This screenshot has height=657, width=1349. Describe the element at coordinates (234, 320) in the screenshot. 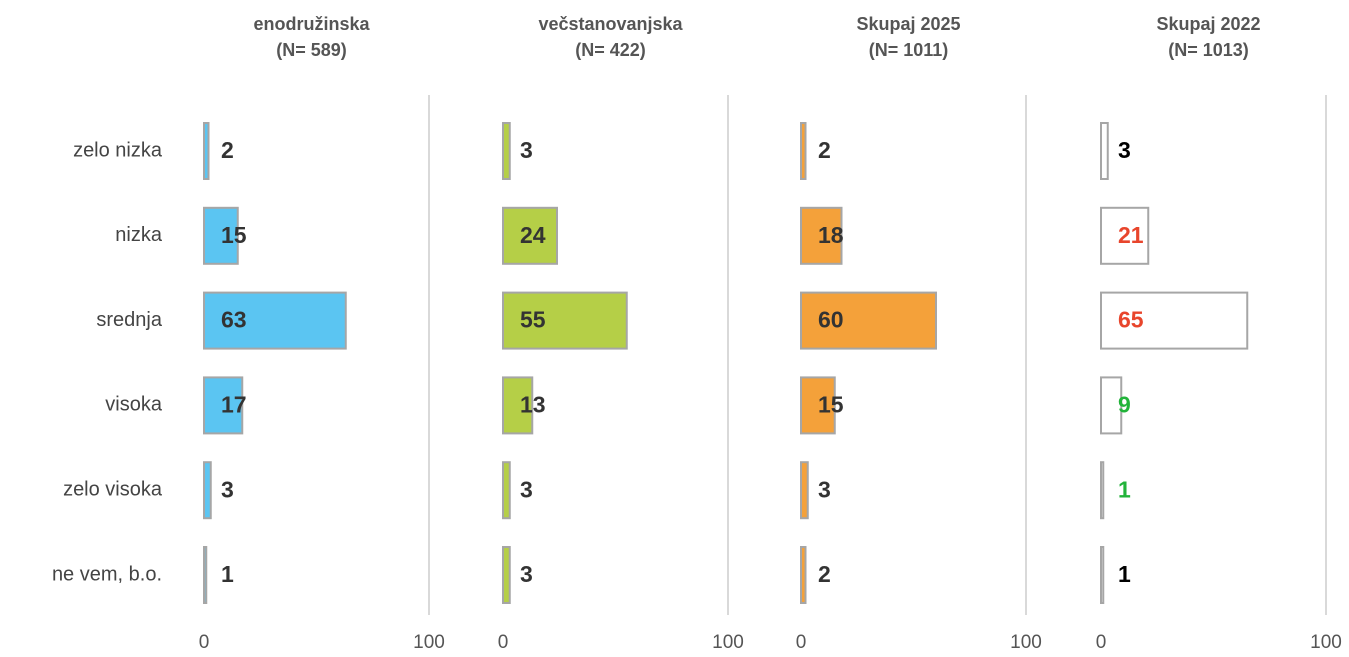

I see `value-label: 63` at that location.